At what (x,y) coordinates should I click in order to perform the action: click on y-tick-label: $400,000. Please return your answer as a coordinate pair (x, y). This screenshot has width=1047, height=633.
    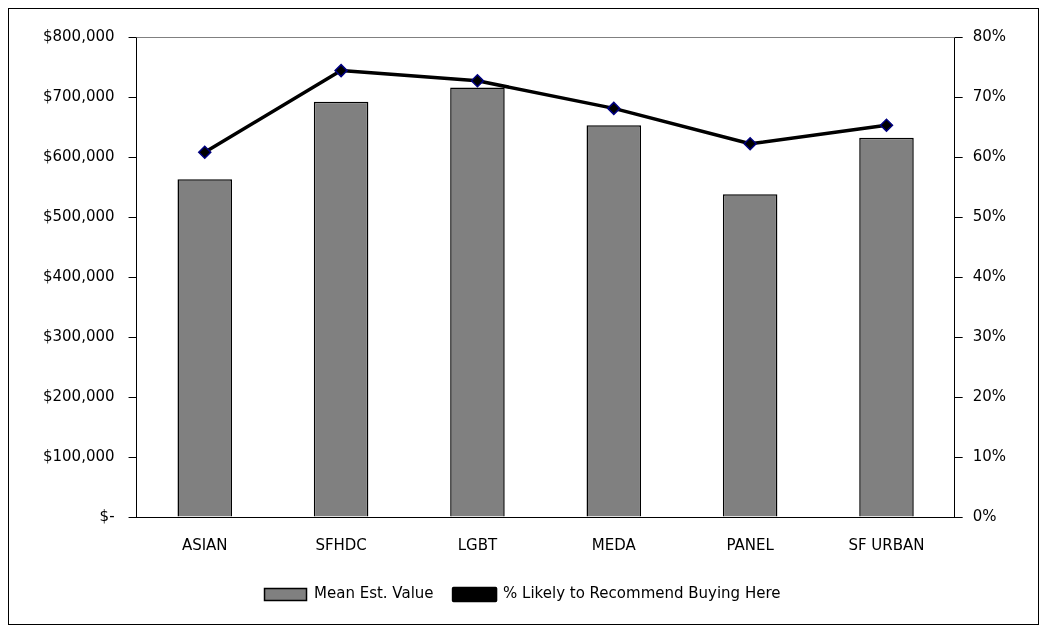
    Looking at the image, I should click on (78, 275).